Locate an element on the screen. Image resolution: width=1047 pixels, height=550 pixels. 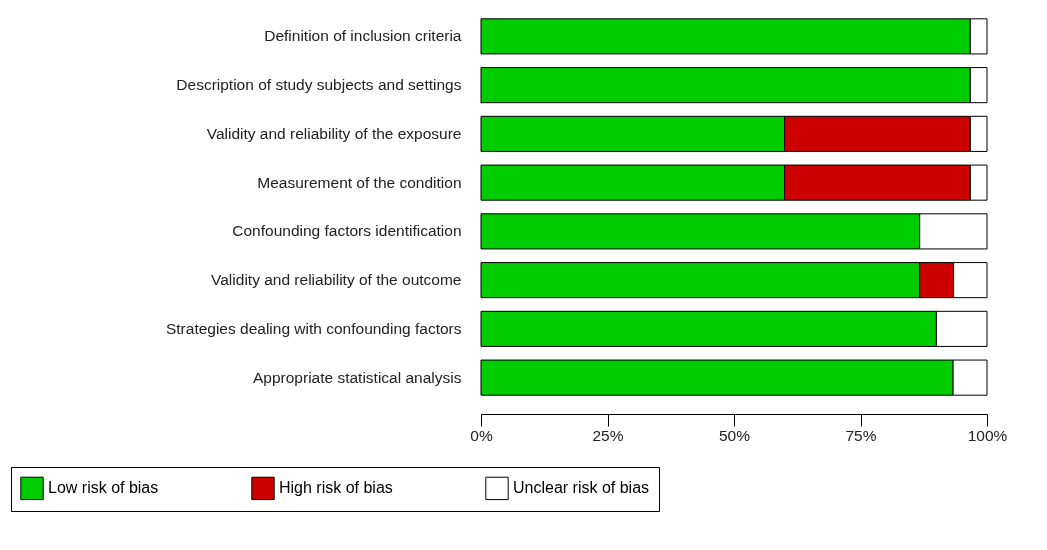
y-tick-label: Description of study subjects and settings is located at coordinates (319, 85).